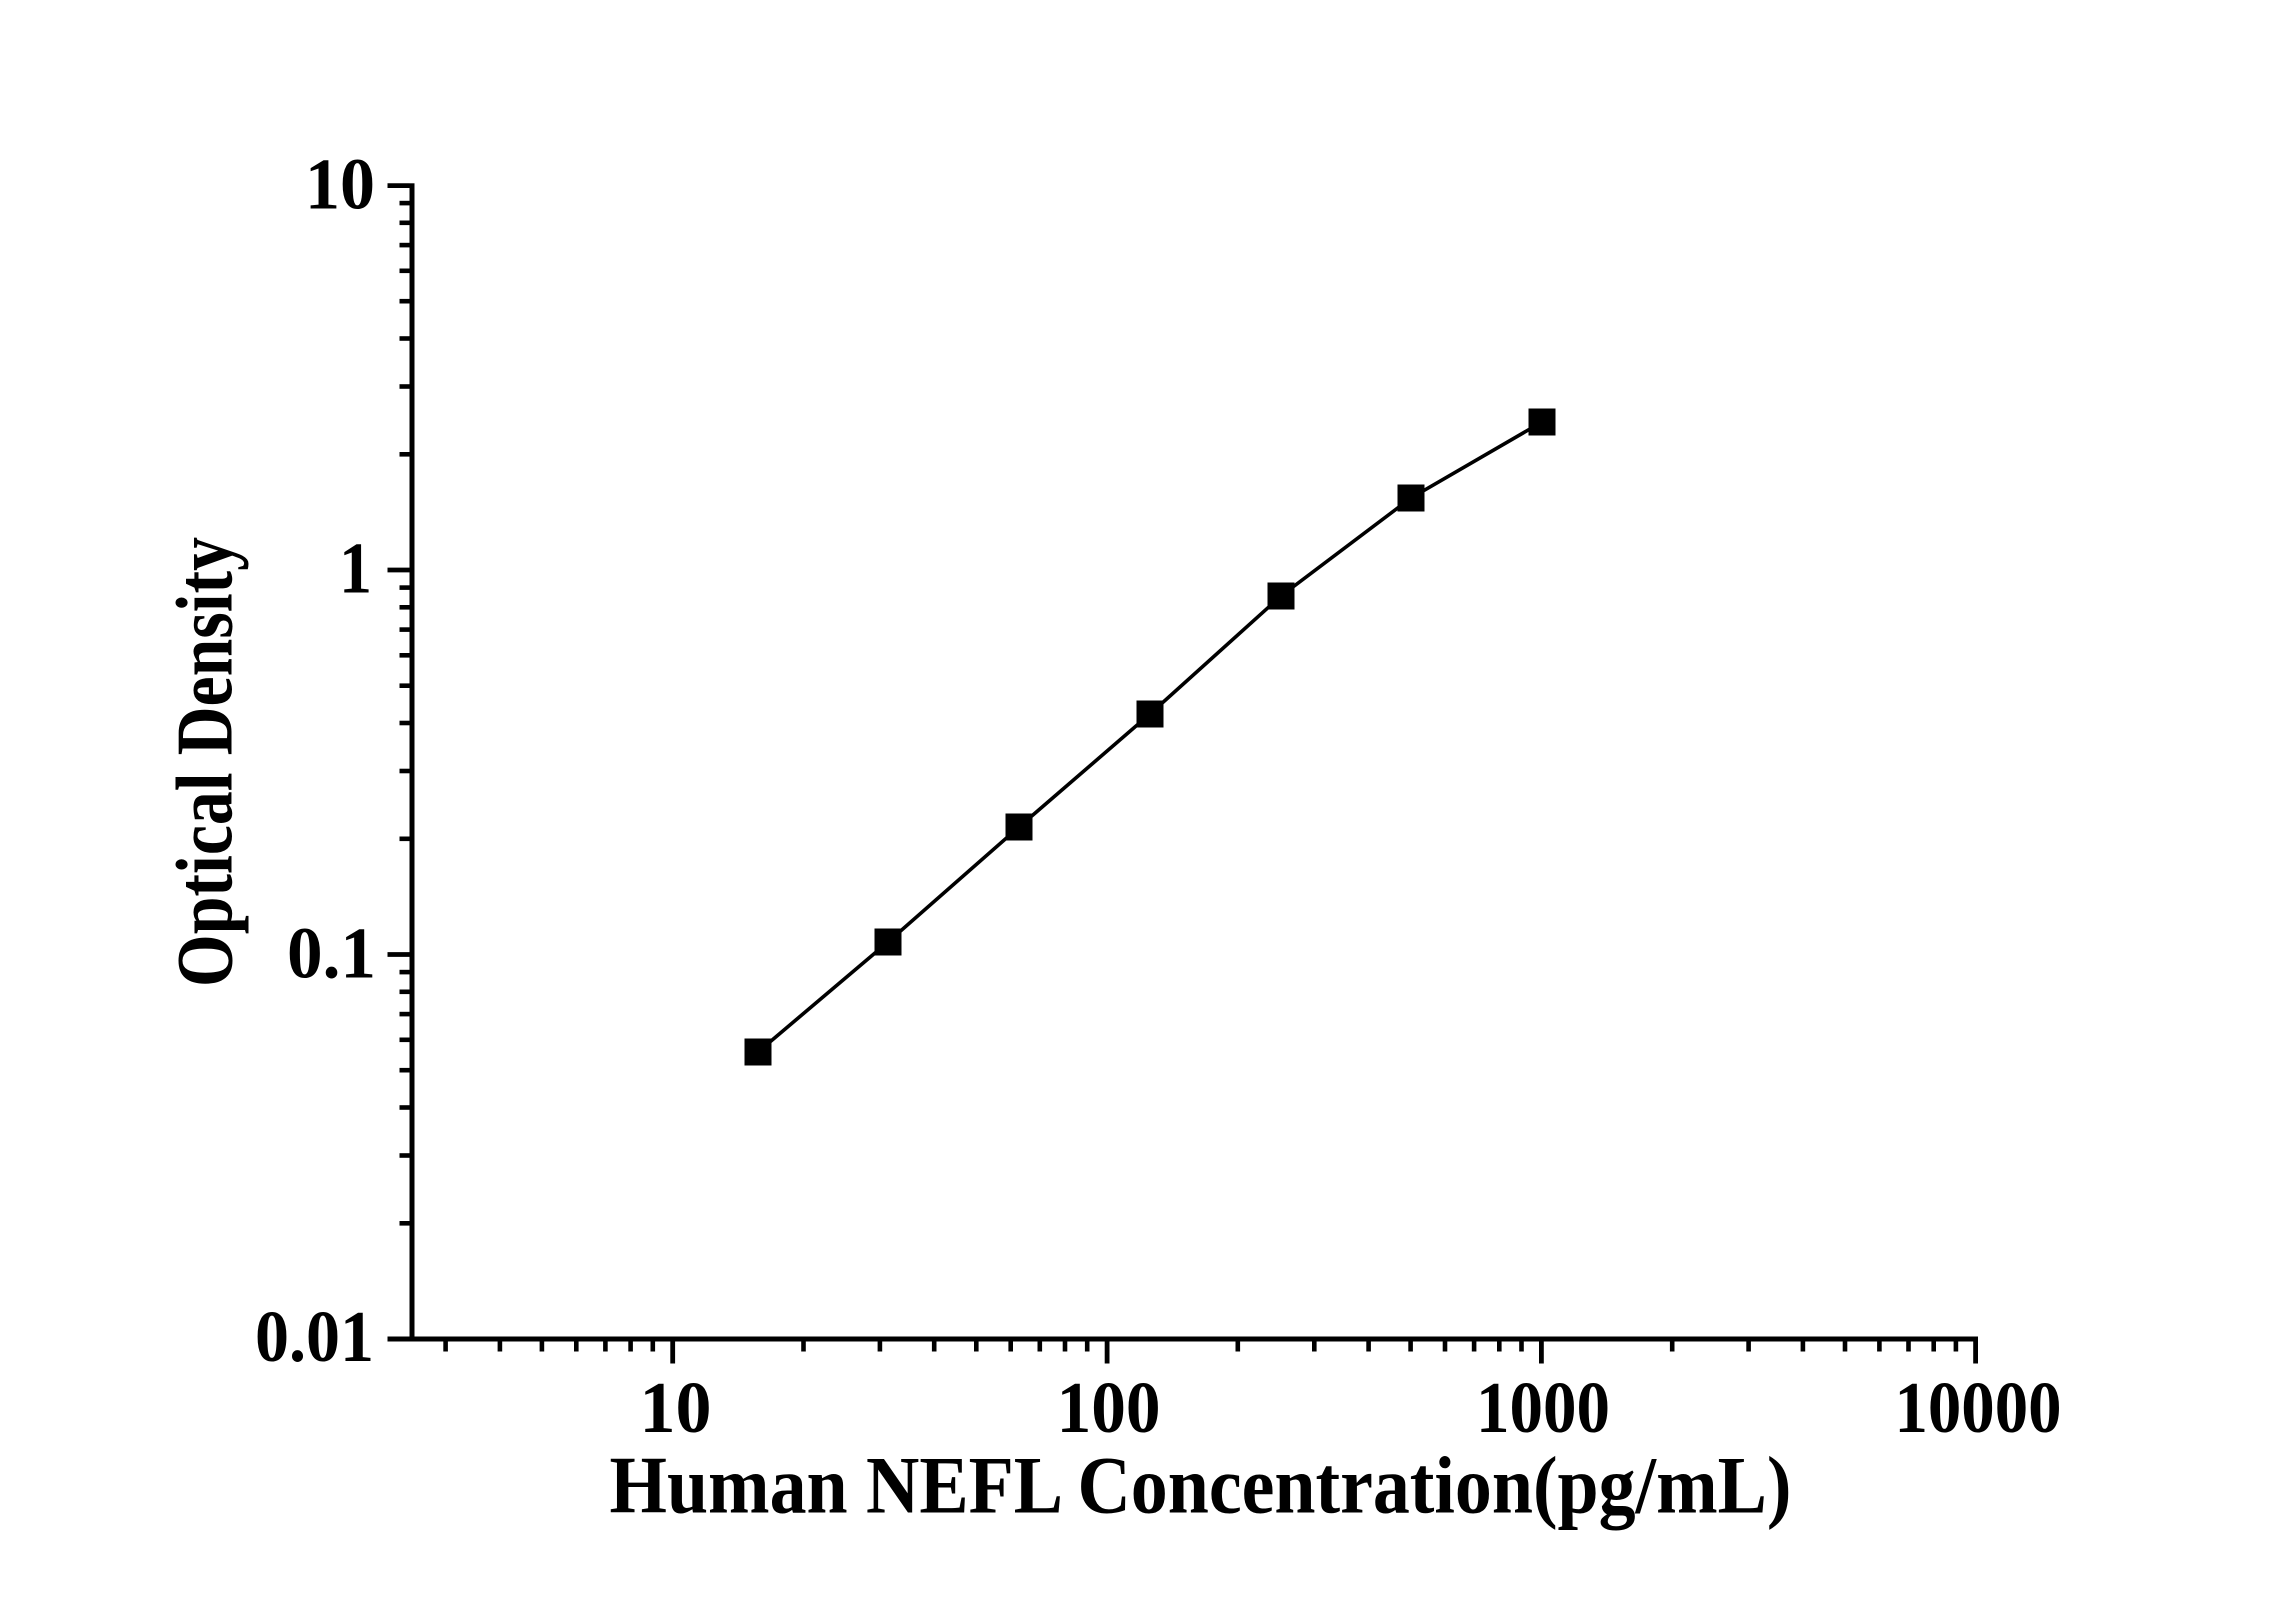 The width and height of the screenshot is (2296, 1604). What do you see at coordinates (314, 1336) in the screenshot?
I see `svg-text: 0.01` at bounding box center [314, 1336].